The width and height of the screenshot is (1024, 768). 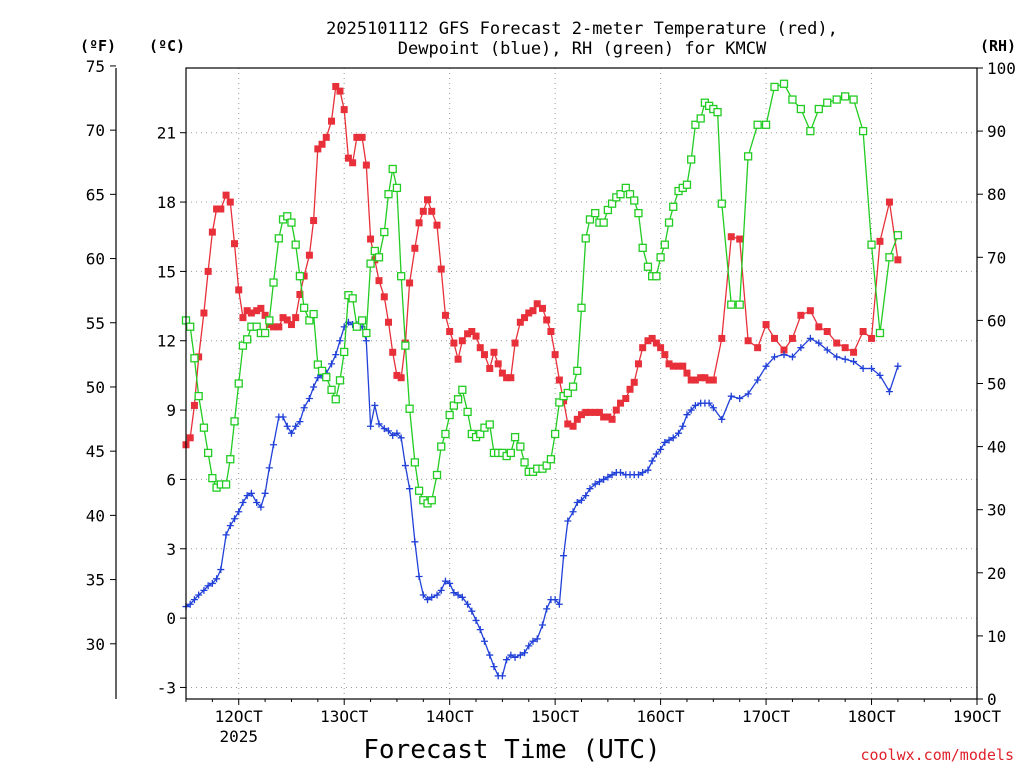 I want to click on rh-tick-label: 0, so click(x=992, y=699).